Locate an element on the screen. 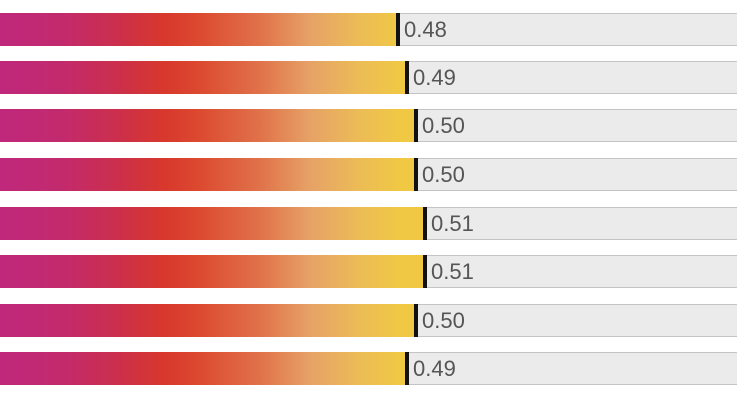 Image resolution: width=737 pixels, height=415 pixels. data-label: 0.48 is located at coordinates (425, 29).